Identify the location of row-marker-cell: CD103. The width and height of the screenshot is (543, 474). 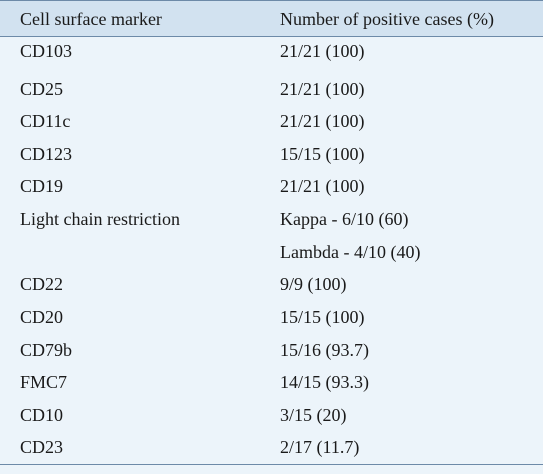
(46, 51).